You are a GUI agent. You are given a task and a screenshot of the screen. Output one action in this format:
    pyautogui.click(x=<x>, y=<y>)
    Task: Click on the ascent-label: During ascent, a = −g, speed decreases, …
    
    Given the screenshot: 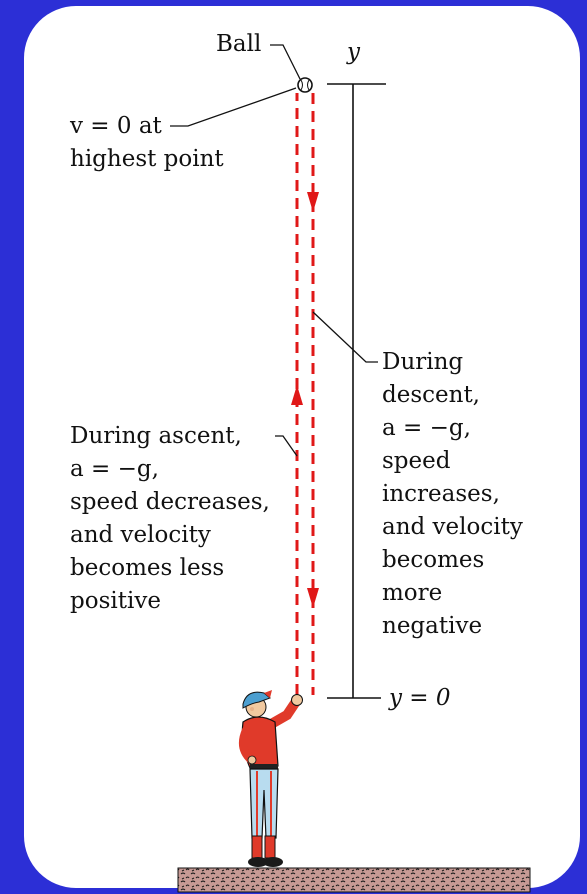 What is the action you would take?
    pyautogui.click(x=170, y=519)
    